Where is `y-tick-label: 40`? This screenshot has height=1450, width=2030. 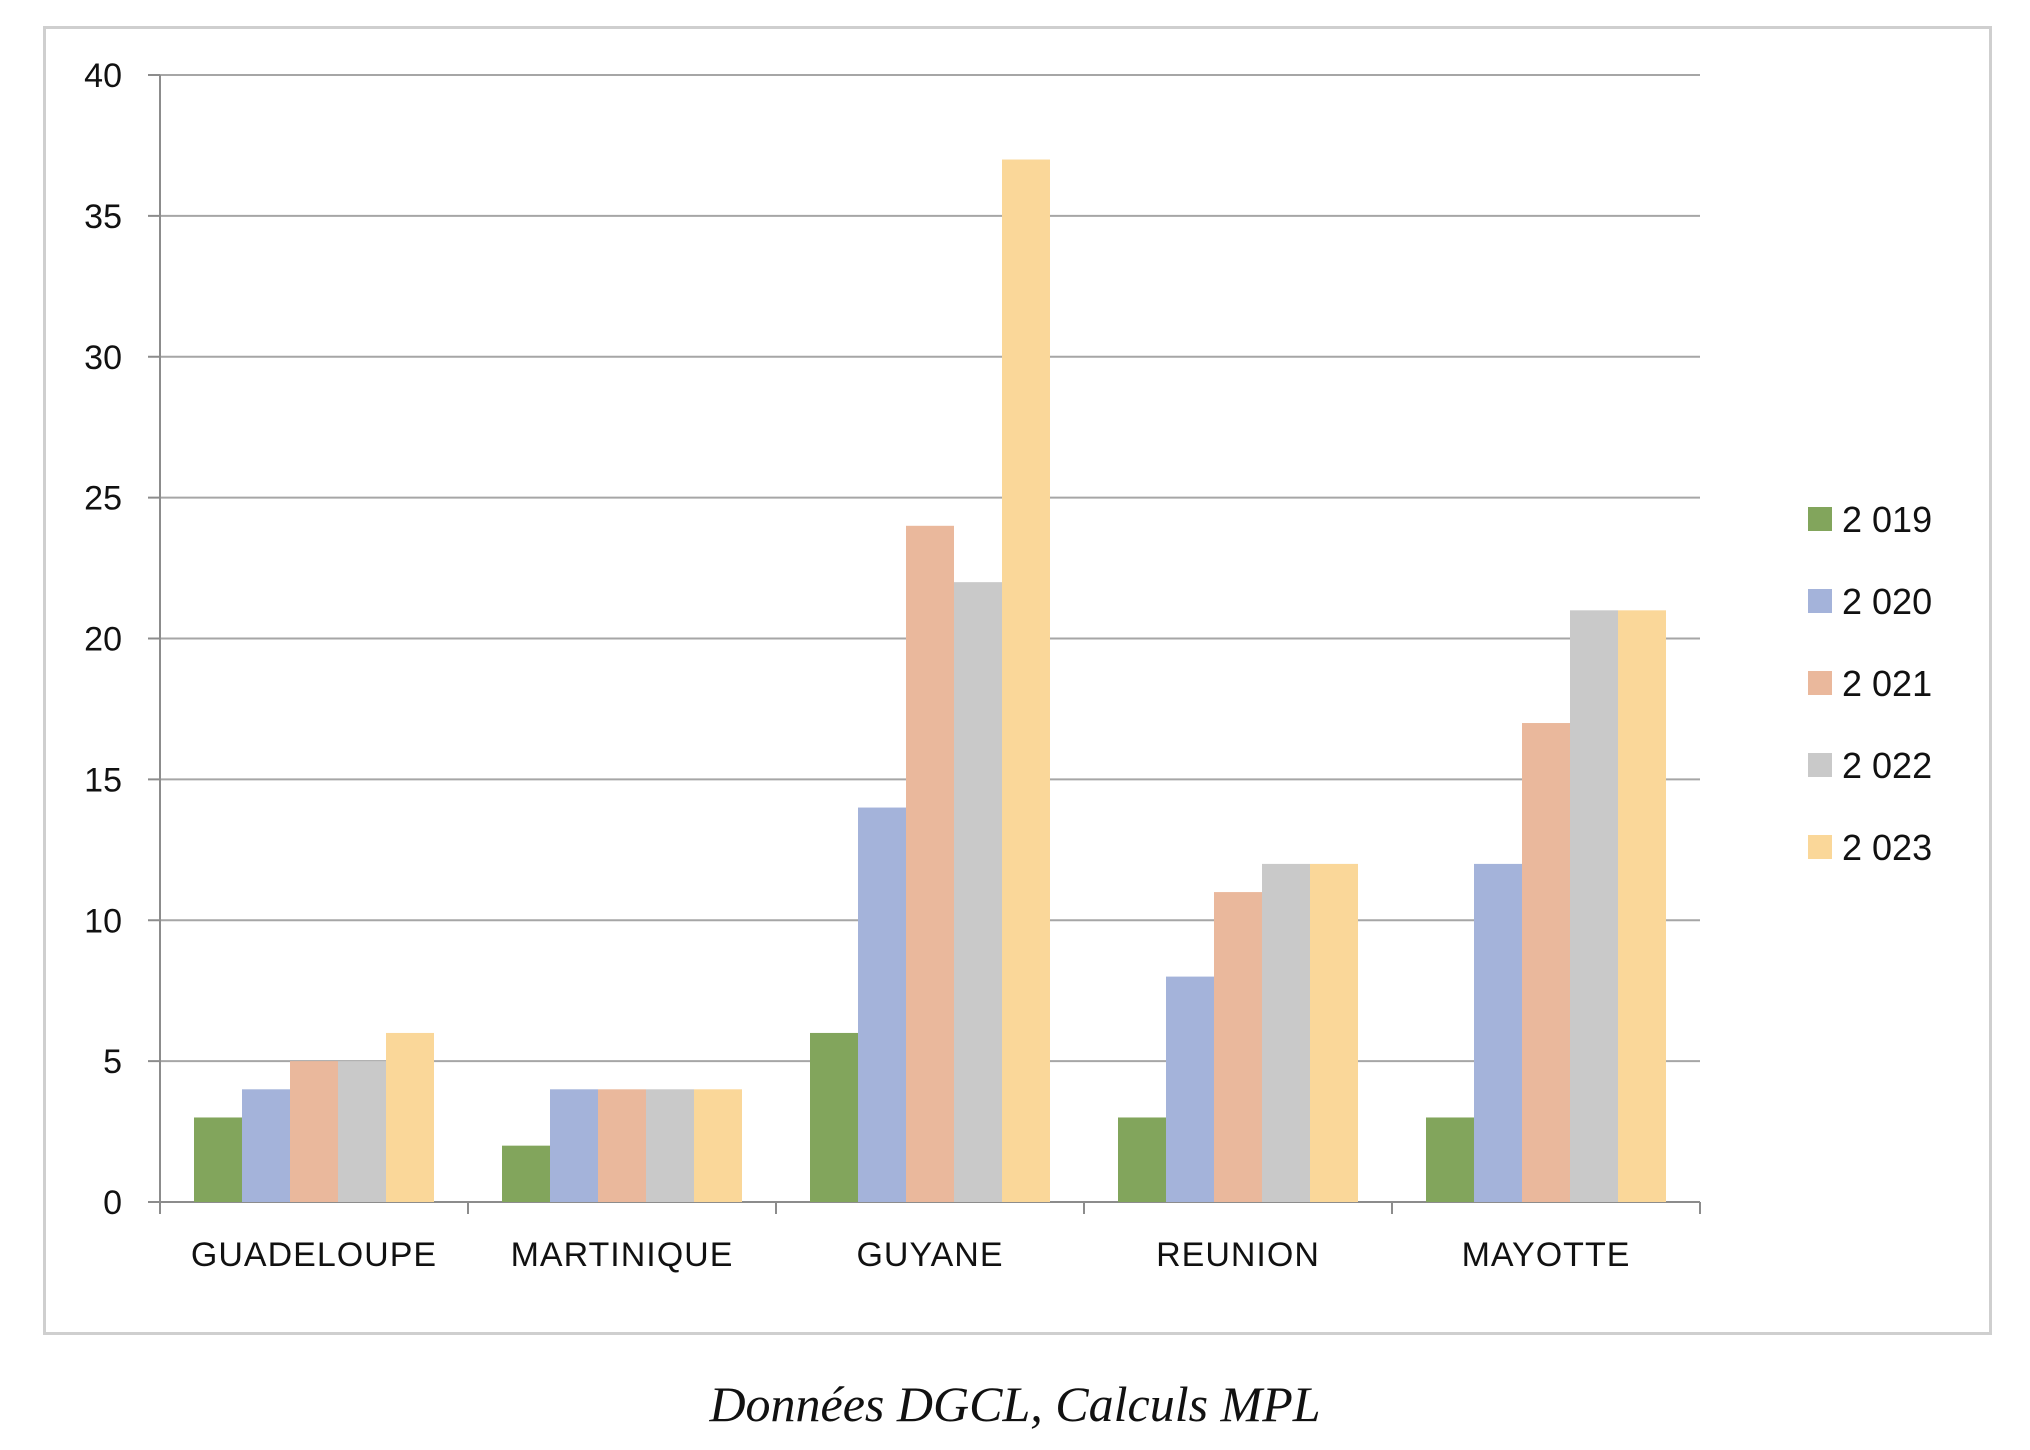 y-tick-label: 40 is located at coordinates (103, 76).